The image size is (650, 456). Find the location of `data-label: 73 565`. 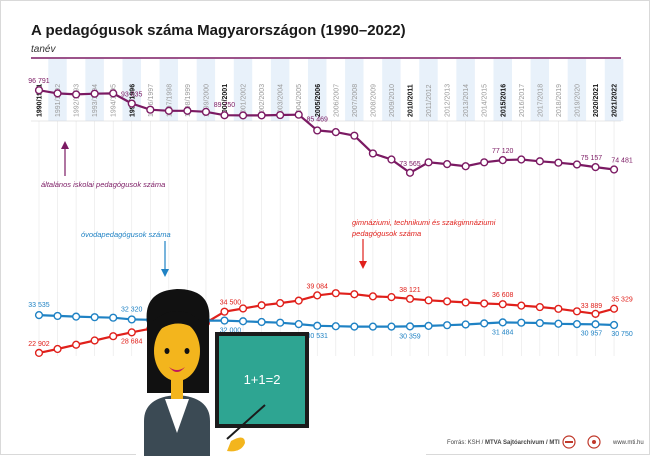

data-label: 73 565 is located at coordinates (410, 164).